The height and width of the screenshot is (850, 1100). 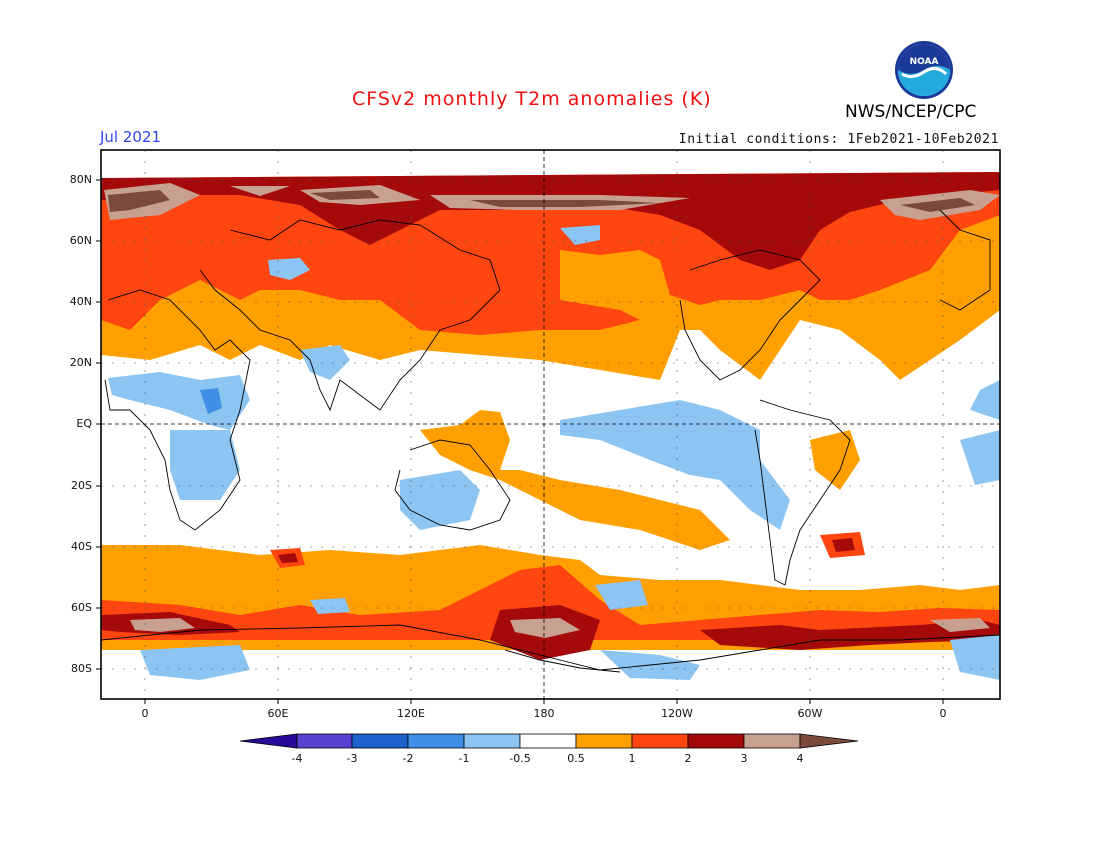 What do you see at coordinates (289, 269) in the screenshot?
I see `nh-cool-siberia` at bounding box center [289, 269].